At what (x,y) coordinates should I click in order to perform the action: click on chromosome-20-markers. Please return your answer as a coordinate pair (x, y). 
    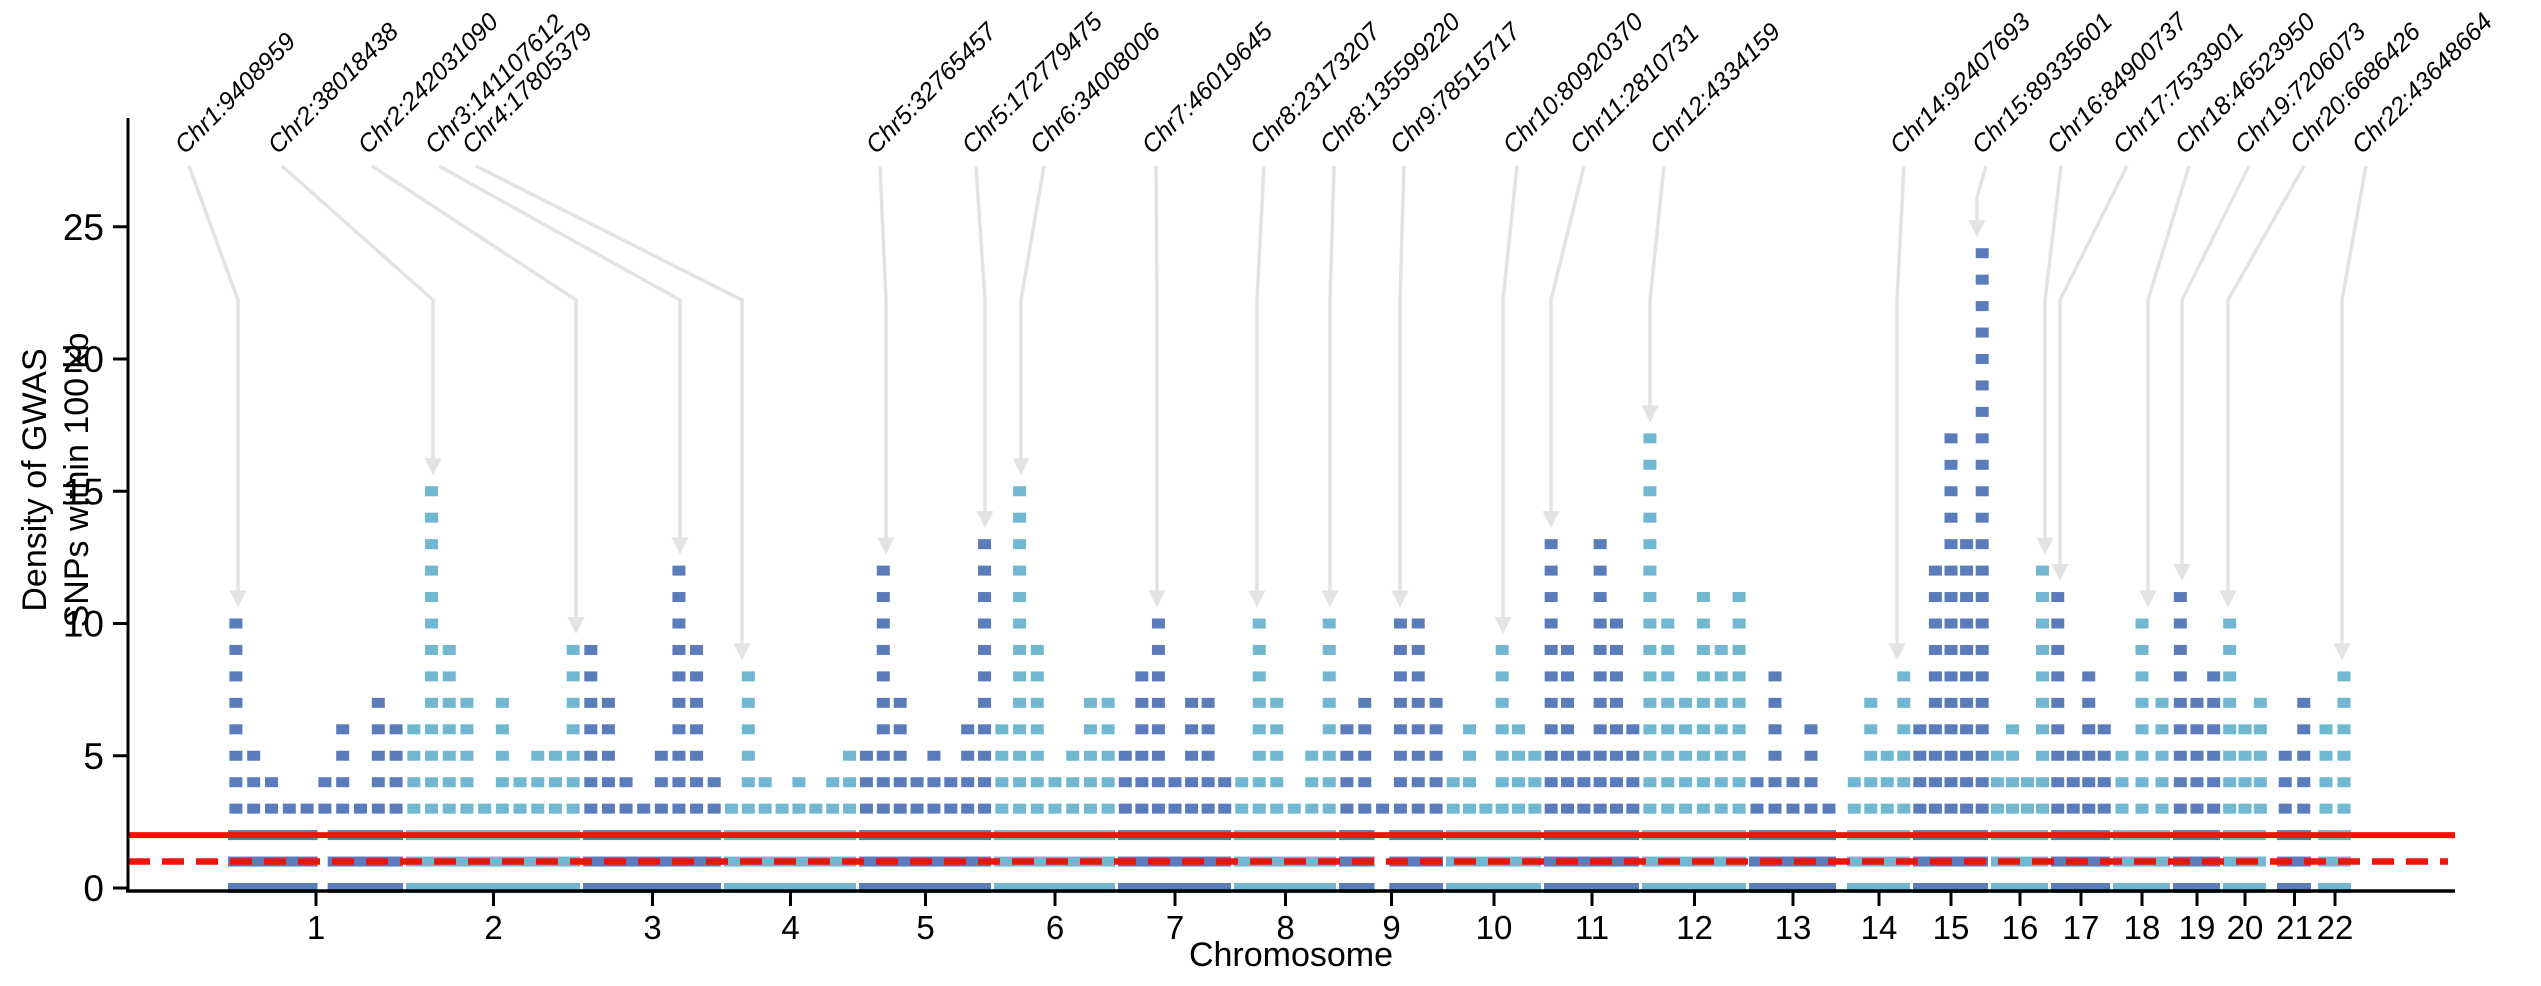
    Looking at the image, I should click on (2245, 755).